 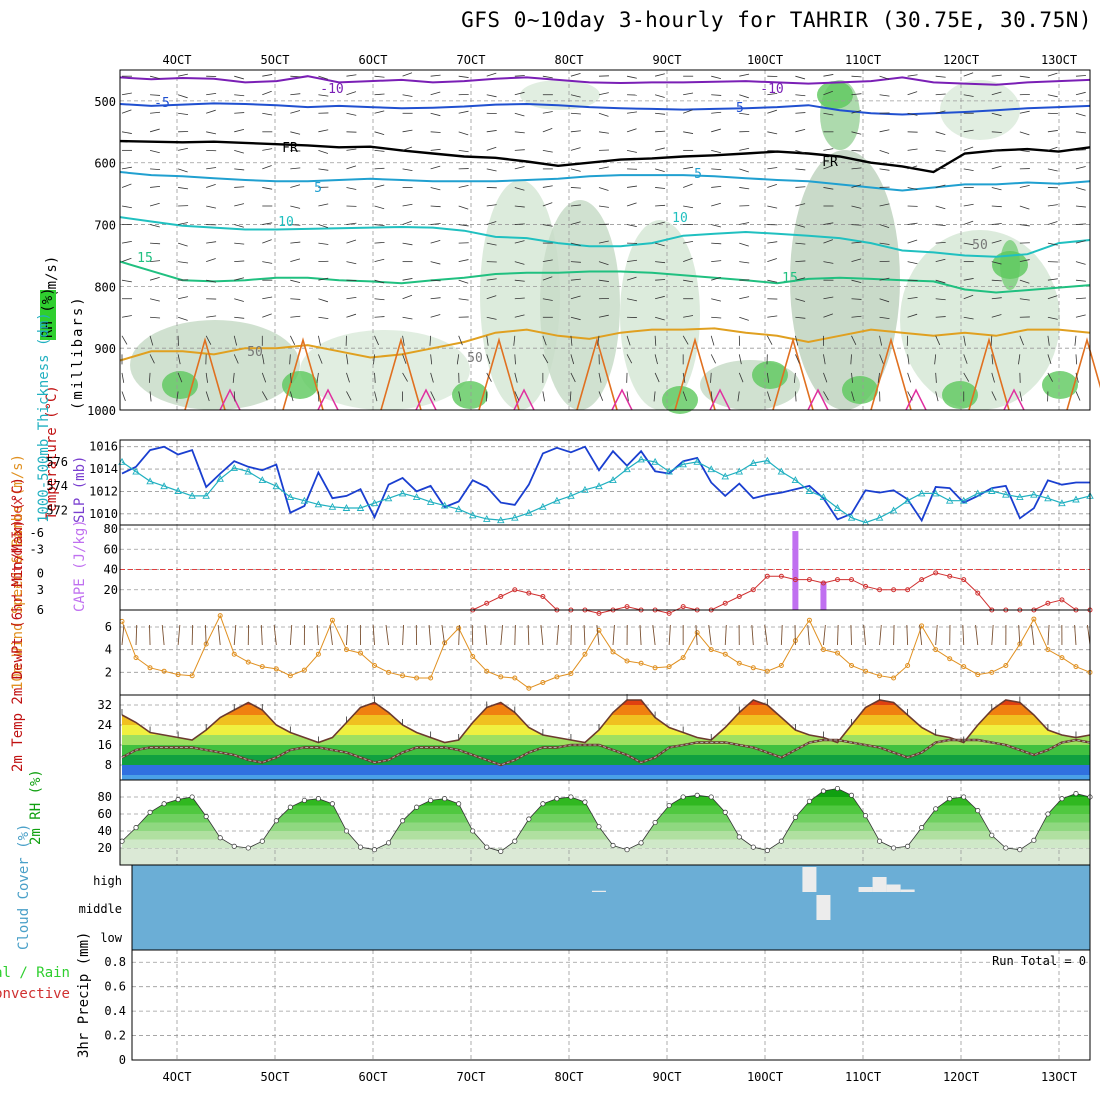 What do you see at coordinates (845, 280) in the screenshot?
I see `rh-shading` at bounding box center [845, 280].